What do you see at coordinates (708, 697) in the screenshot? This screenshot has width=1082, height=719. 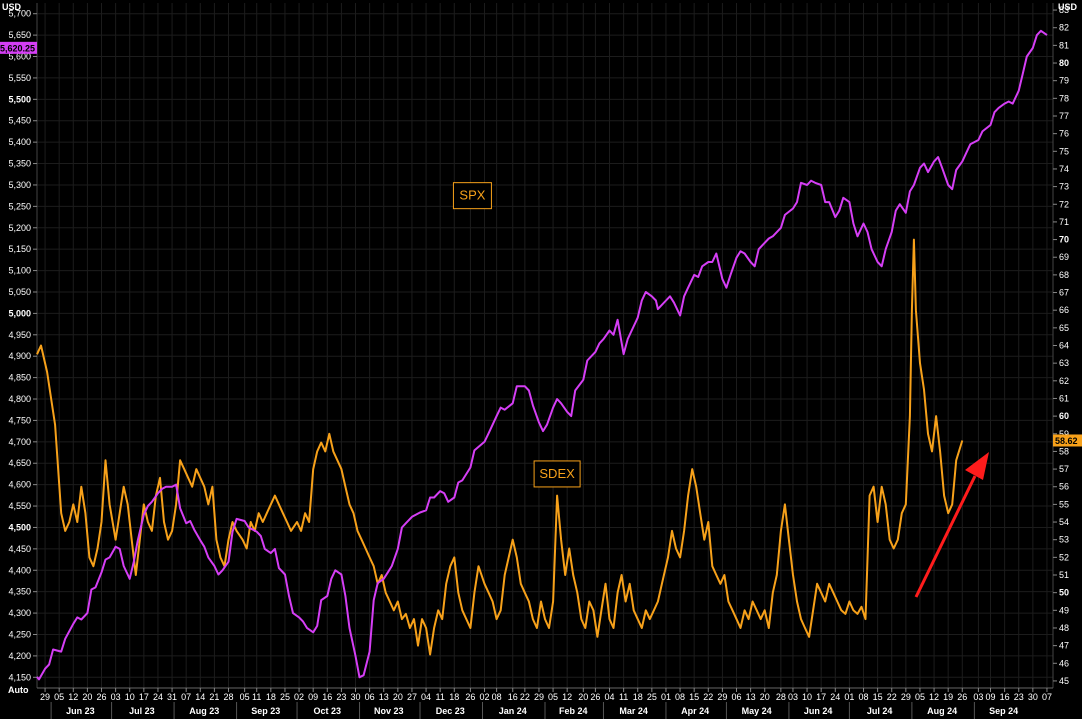 I see `x-tick-label: 22` at bounding box center [708, 697].